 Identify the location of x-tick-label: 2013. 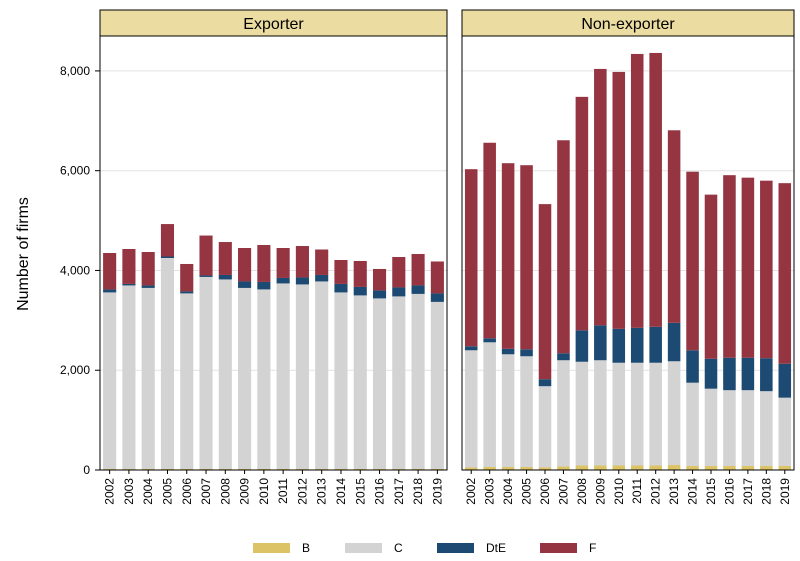
(674, 491).